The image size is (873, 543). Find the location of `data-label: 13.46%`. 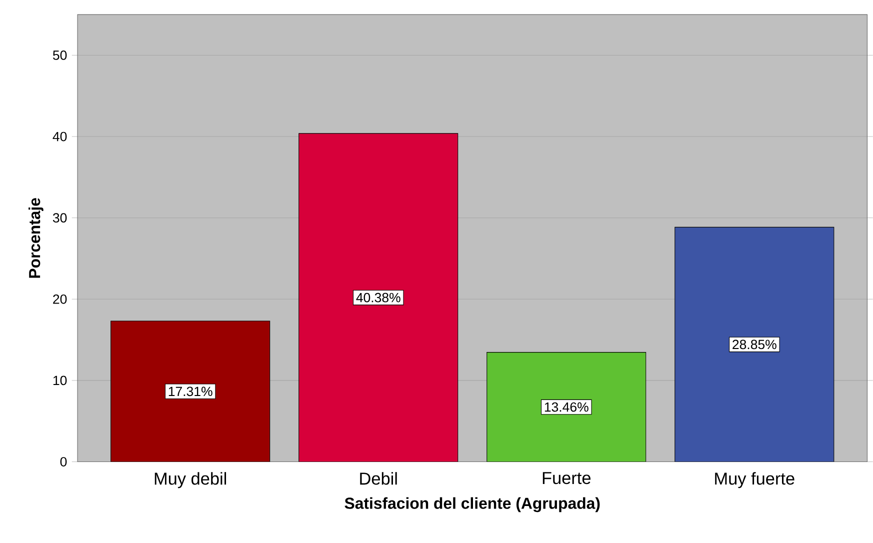

data-label: 13.46% is located at coordinates (566, 407).